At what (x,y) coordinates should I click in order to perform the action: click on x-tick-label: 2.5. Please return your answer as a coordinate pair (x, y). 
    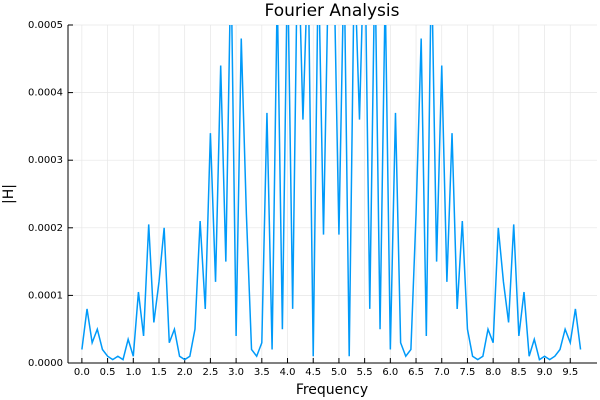
    Looking at the image, I should click on (210, 372).